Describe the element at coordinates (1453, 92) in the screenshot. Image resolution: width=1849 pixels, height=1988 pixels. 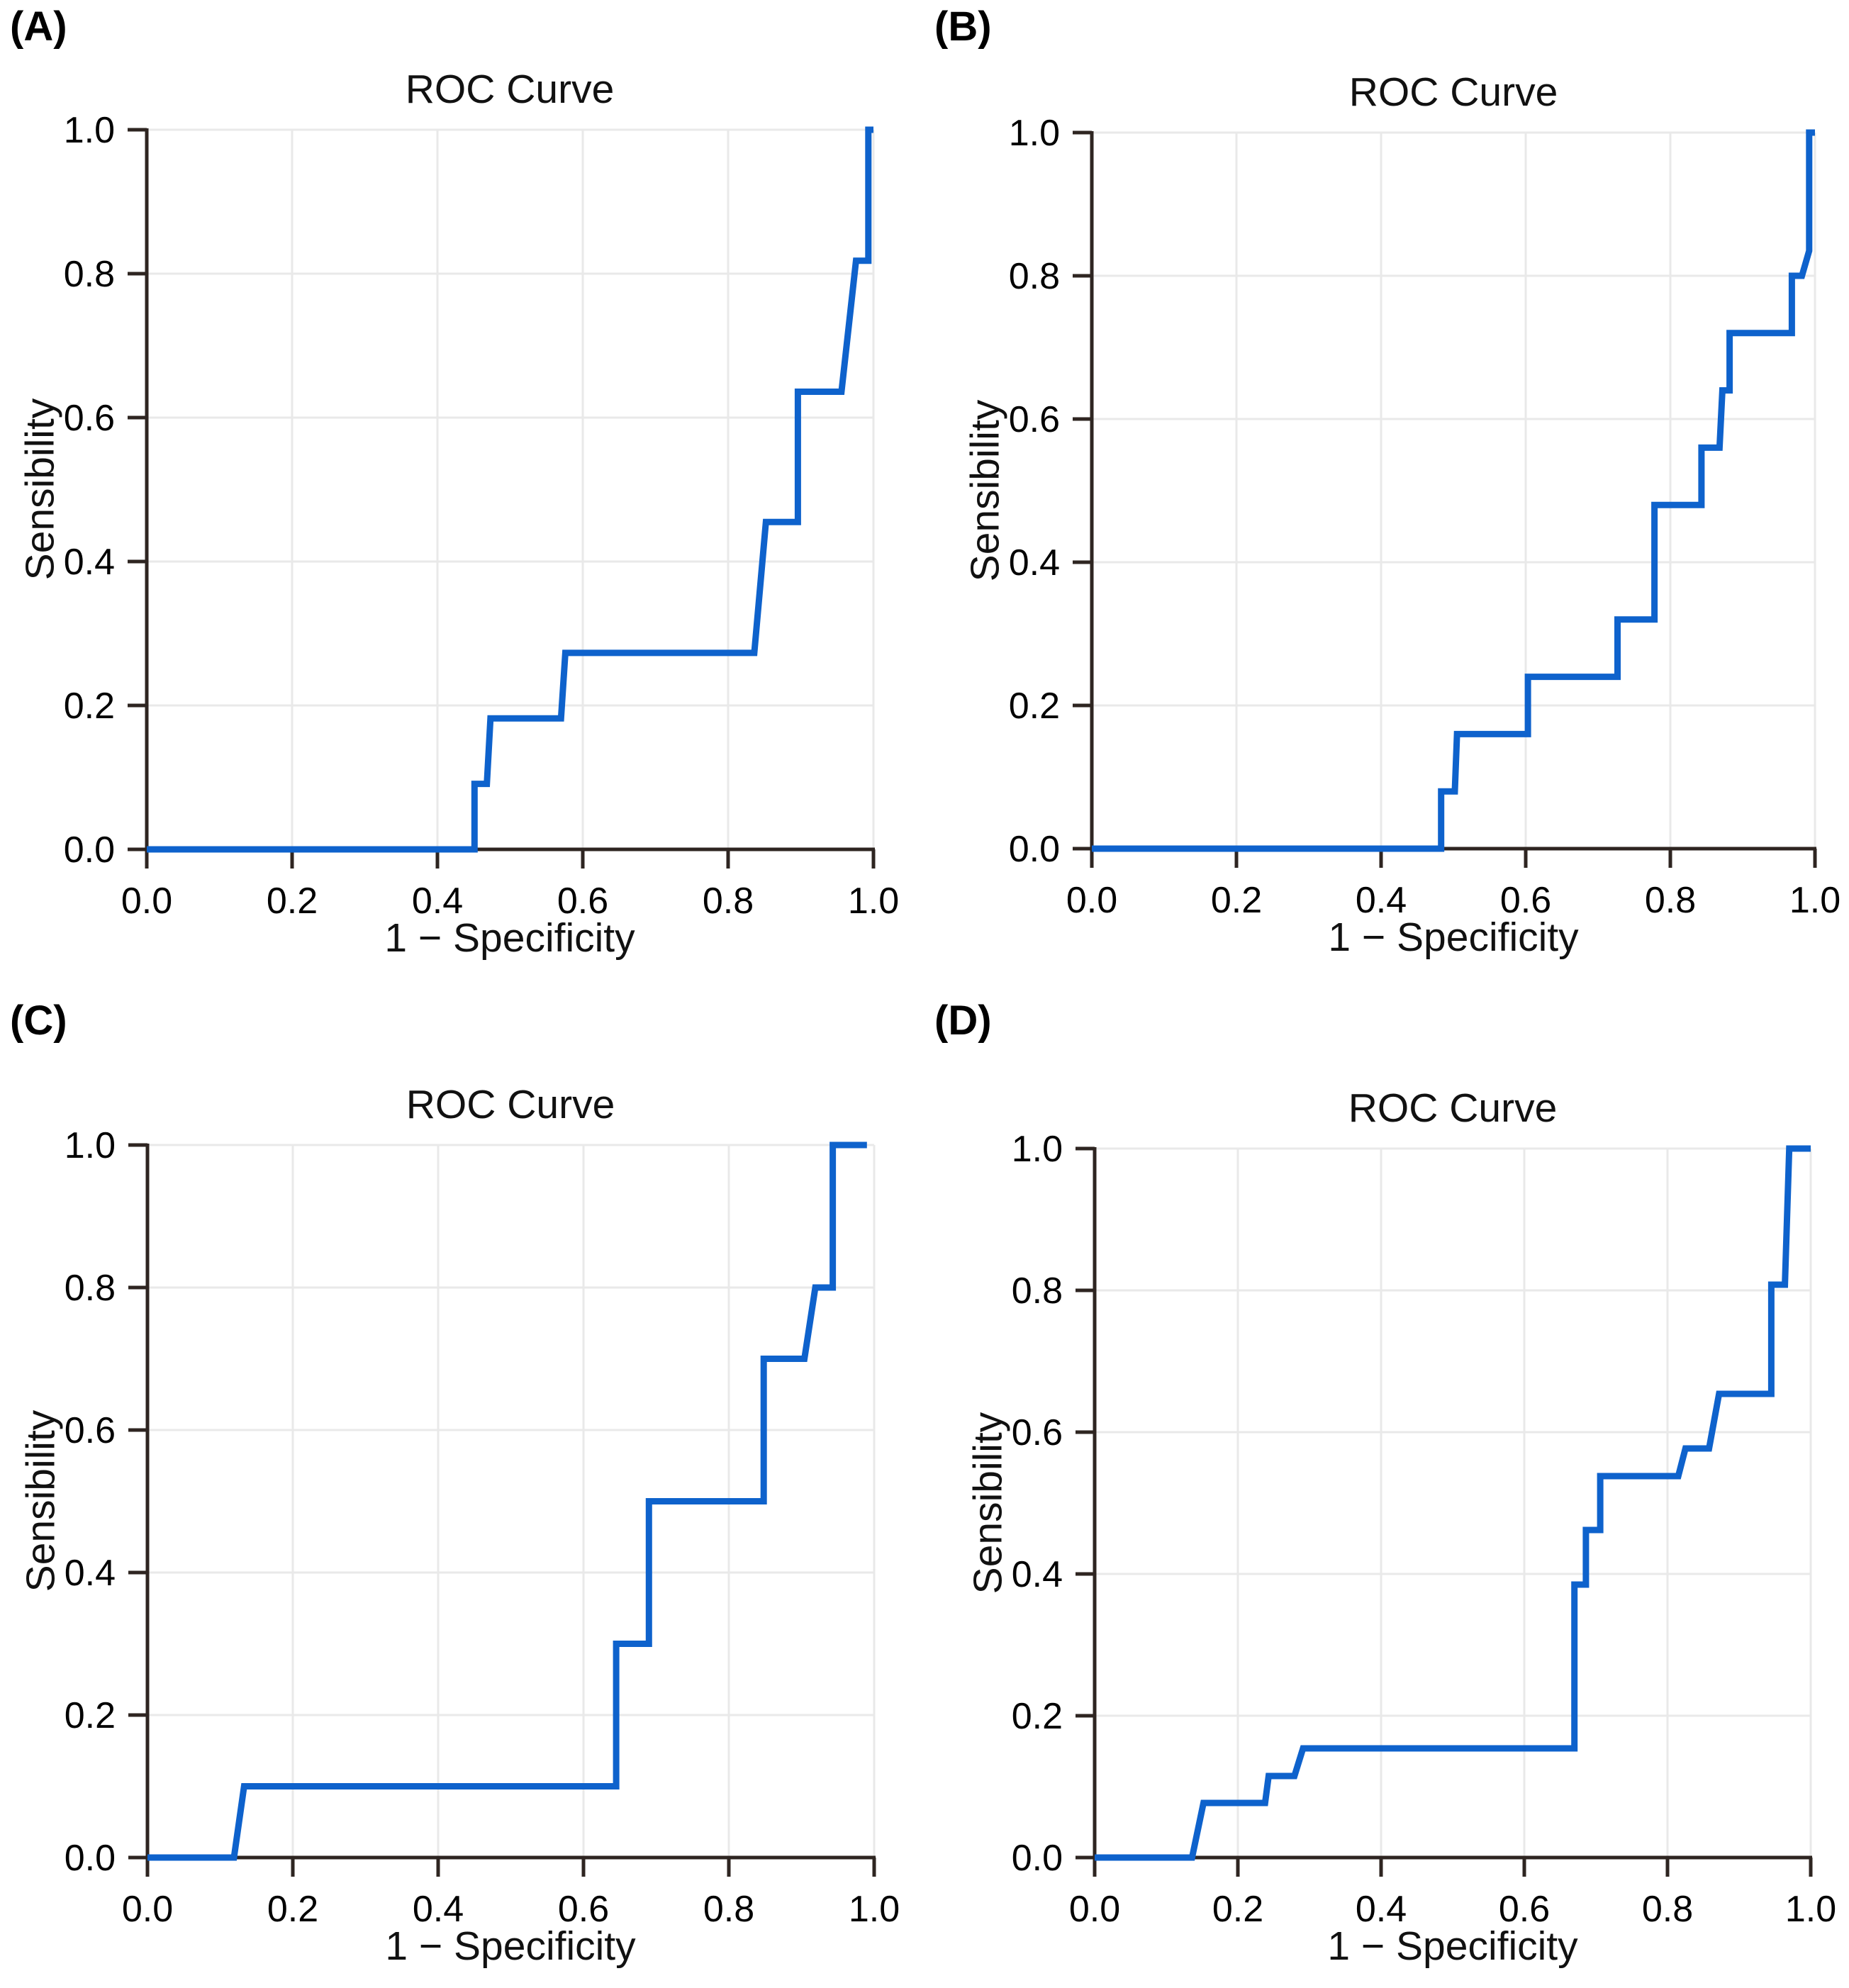
I see `chart-title-b: ROC Curve` at that location.